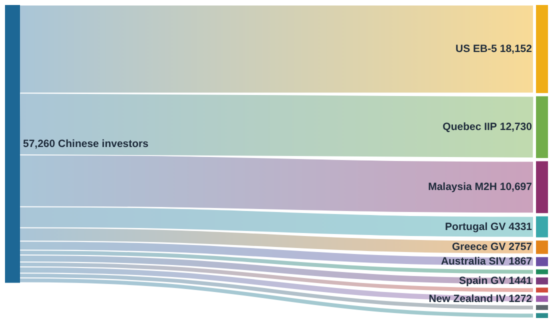 This screenshot has height=330, width=553. Describe the element at coordinates (467, 298) in the screenshot. I see `category-label: New Zealand IV` at that location.